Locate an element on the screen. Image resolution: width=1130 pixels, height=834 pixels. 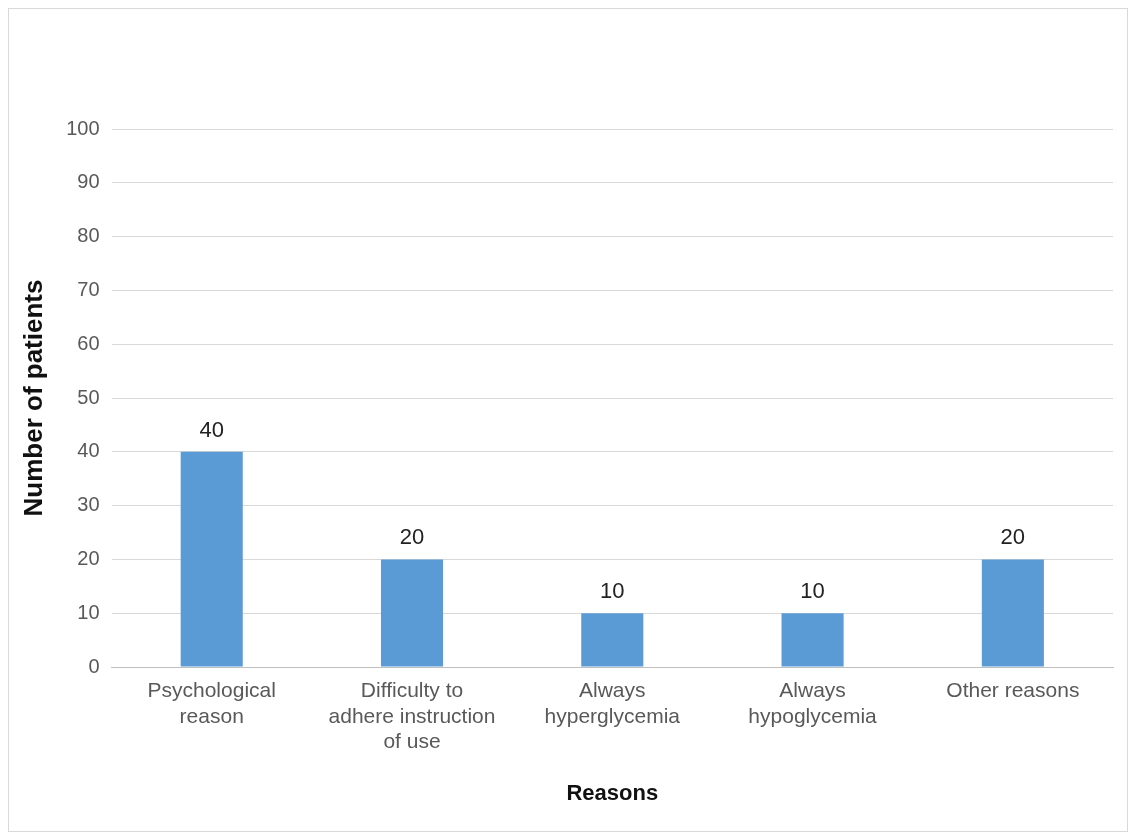
y-tick-label: 20 is located at coordinates (88, 557).